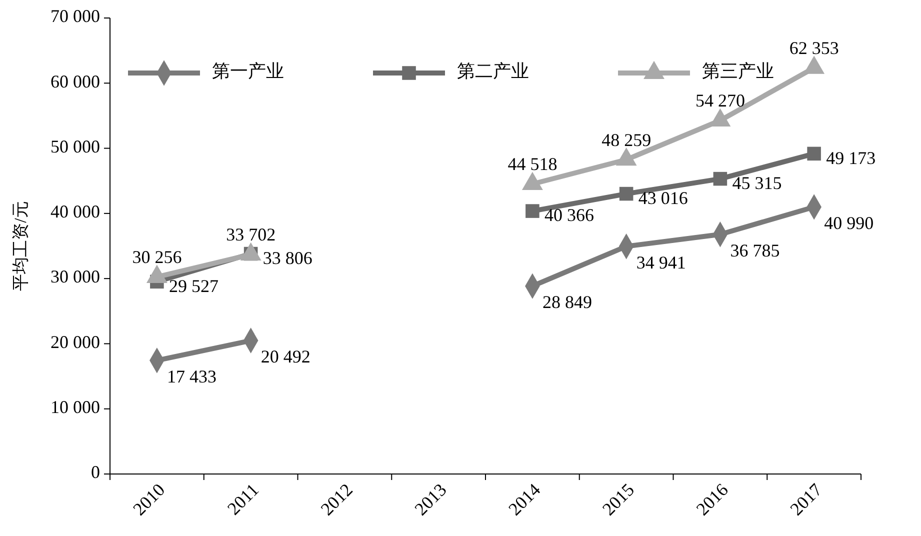 This screenshot has height=536, width=921. Describe the element at coordinates (251, 234) in the screenshot. I see `data-label: 33 702` at that location.